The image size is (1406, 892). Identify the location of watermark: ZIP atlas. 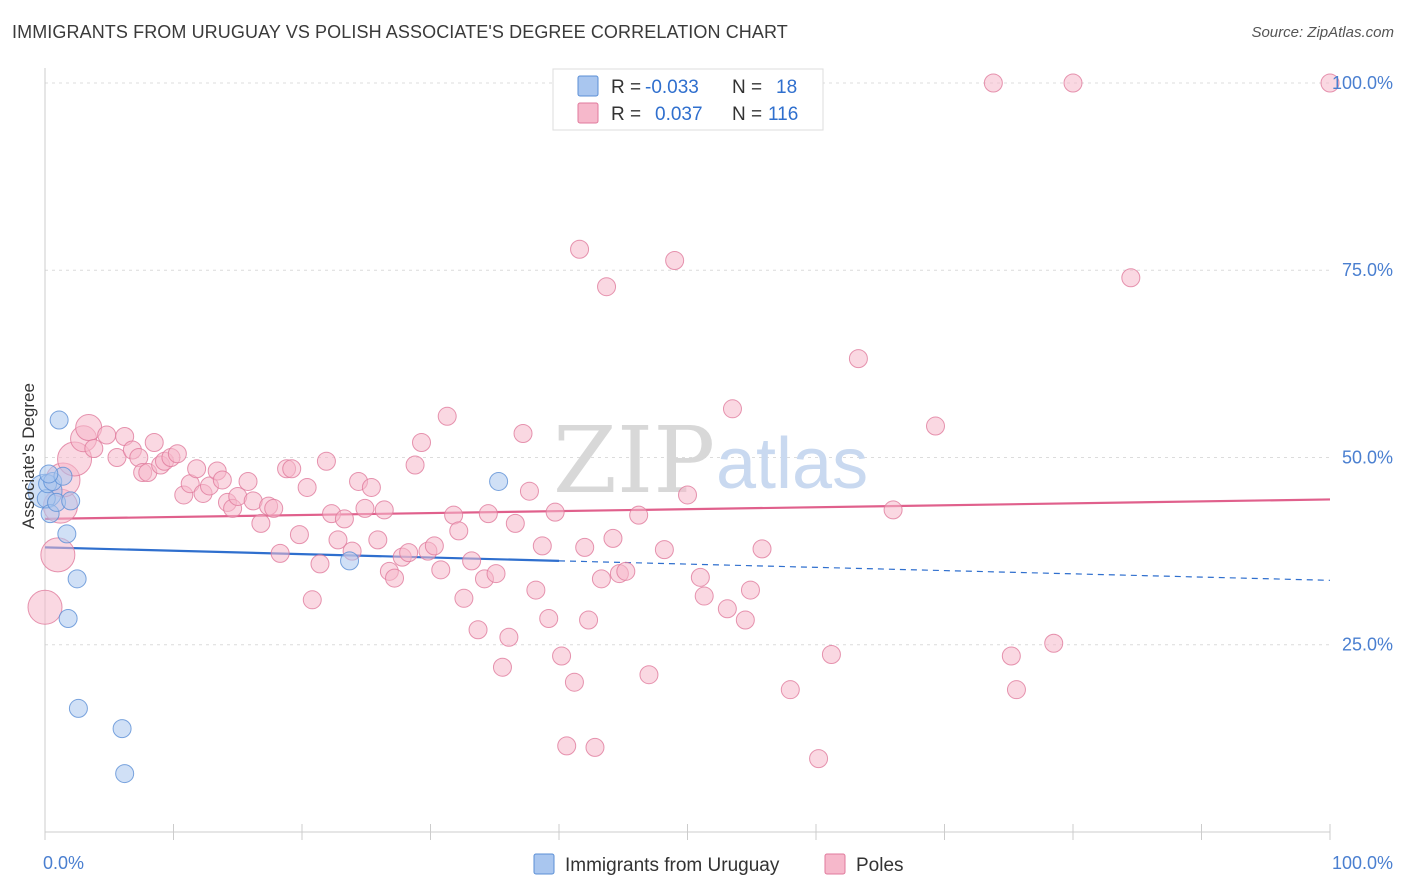
(710, 460).